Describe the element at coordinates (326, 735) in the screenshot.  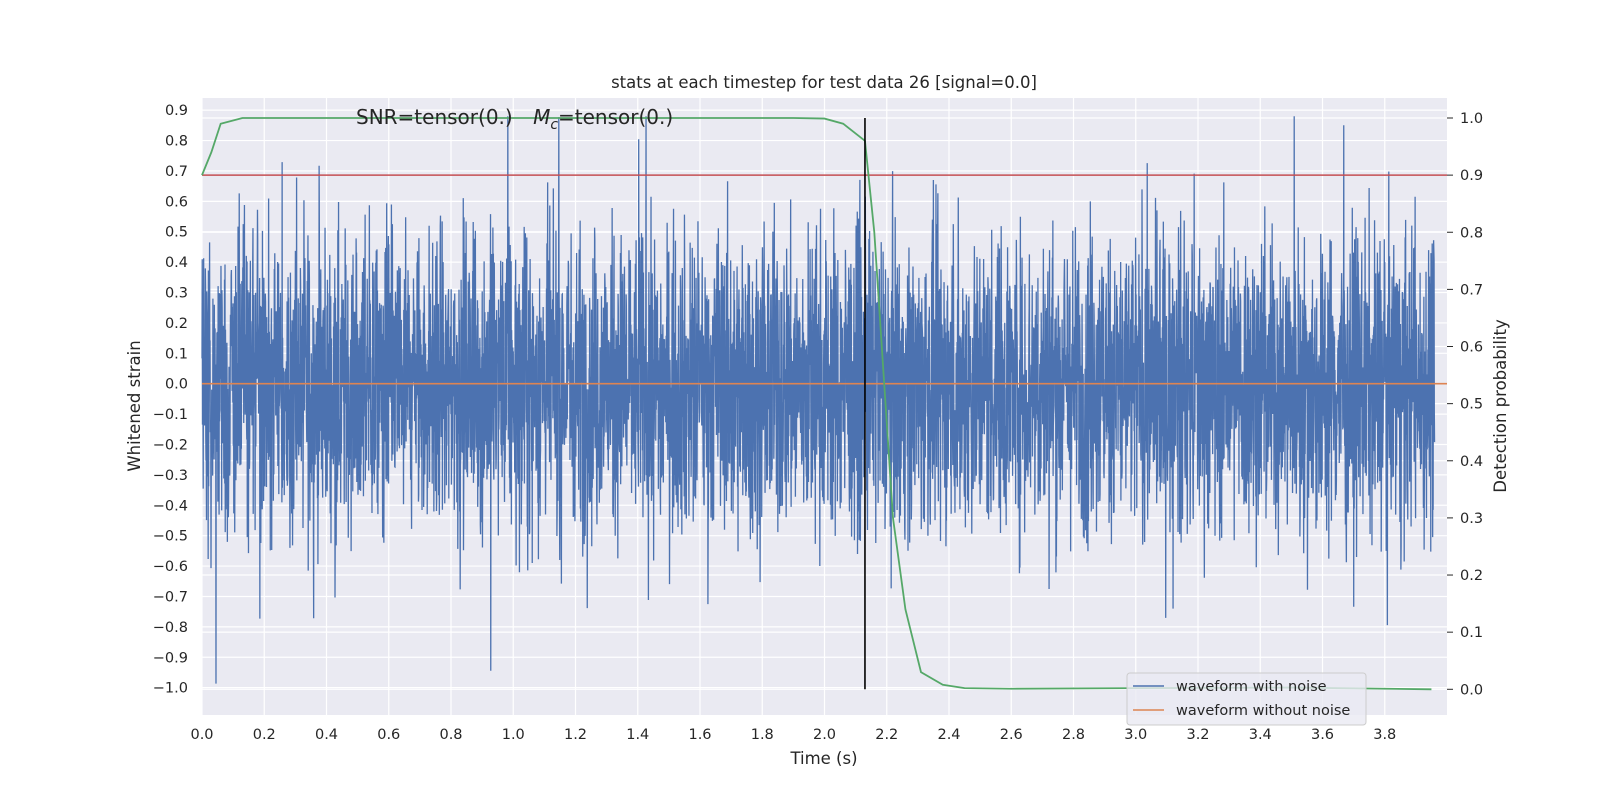
I see `x-tick-label: 0.4` at that location.